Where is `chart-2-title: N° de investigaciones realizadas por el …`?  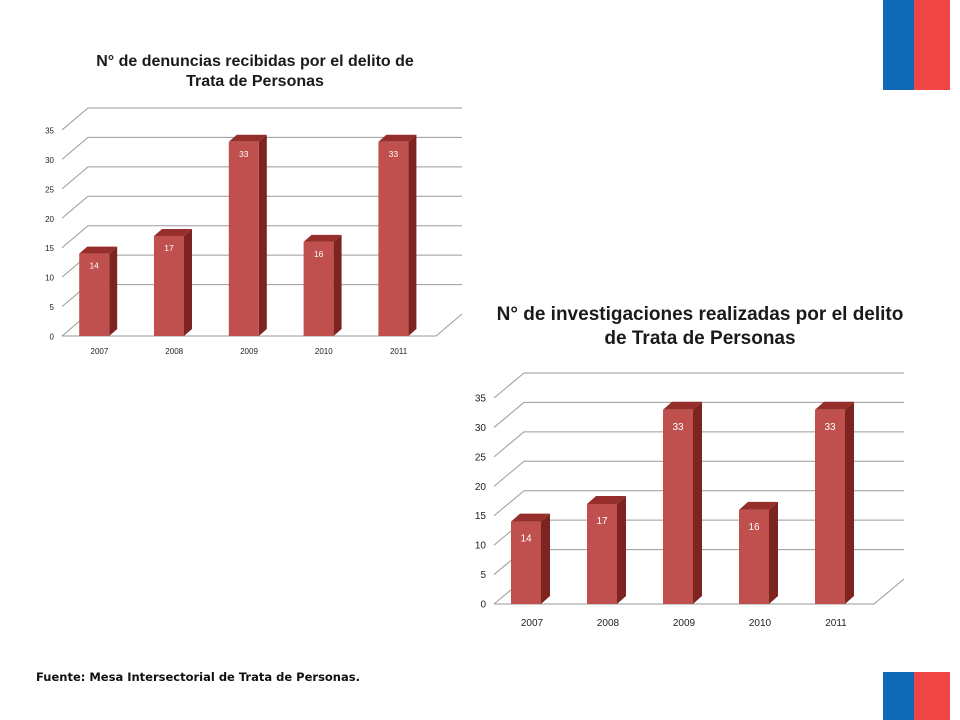 chart-2-title: N° de investigaciones realizadas por el … is located at coordinates (700, 326).